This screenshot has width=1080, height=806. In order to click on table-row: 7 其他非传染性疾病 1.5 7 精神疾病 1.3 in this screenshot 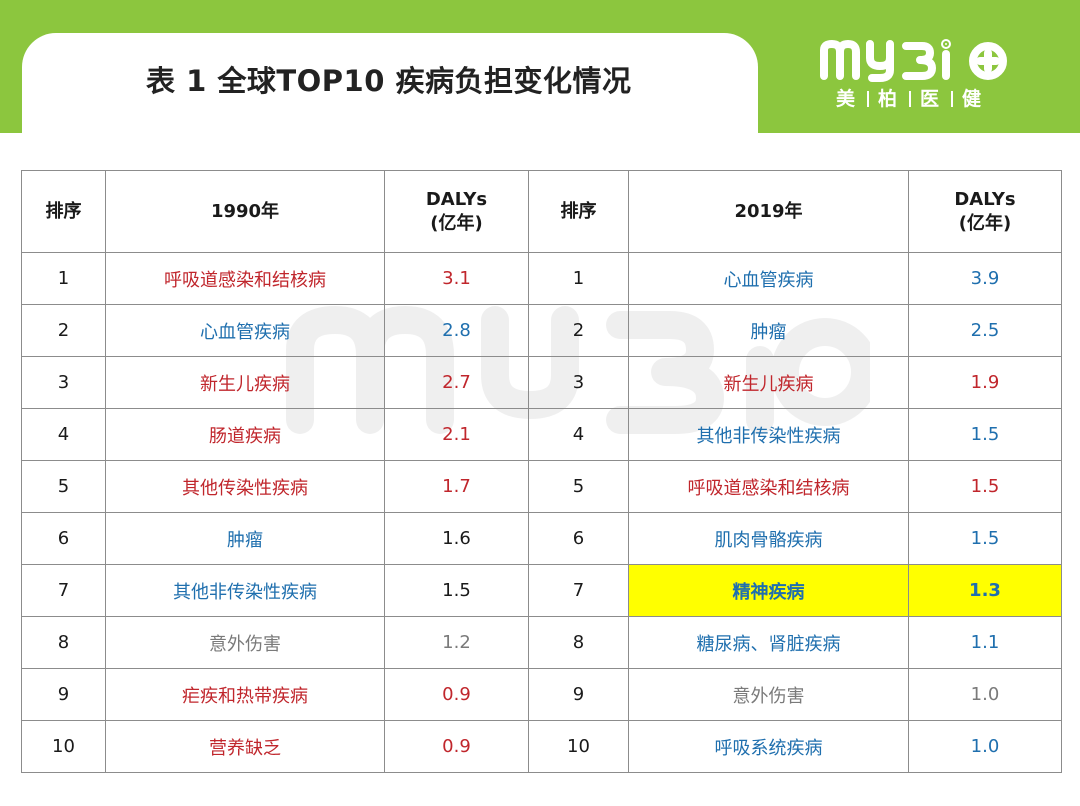, I will do `click(541, 590)`.